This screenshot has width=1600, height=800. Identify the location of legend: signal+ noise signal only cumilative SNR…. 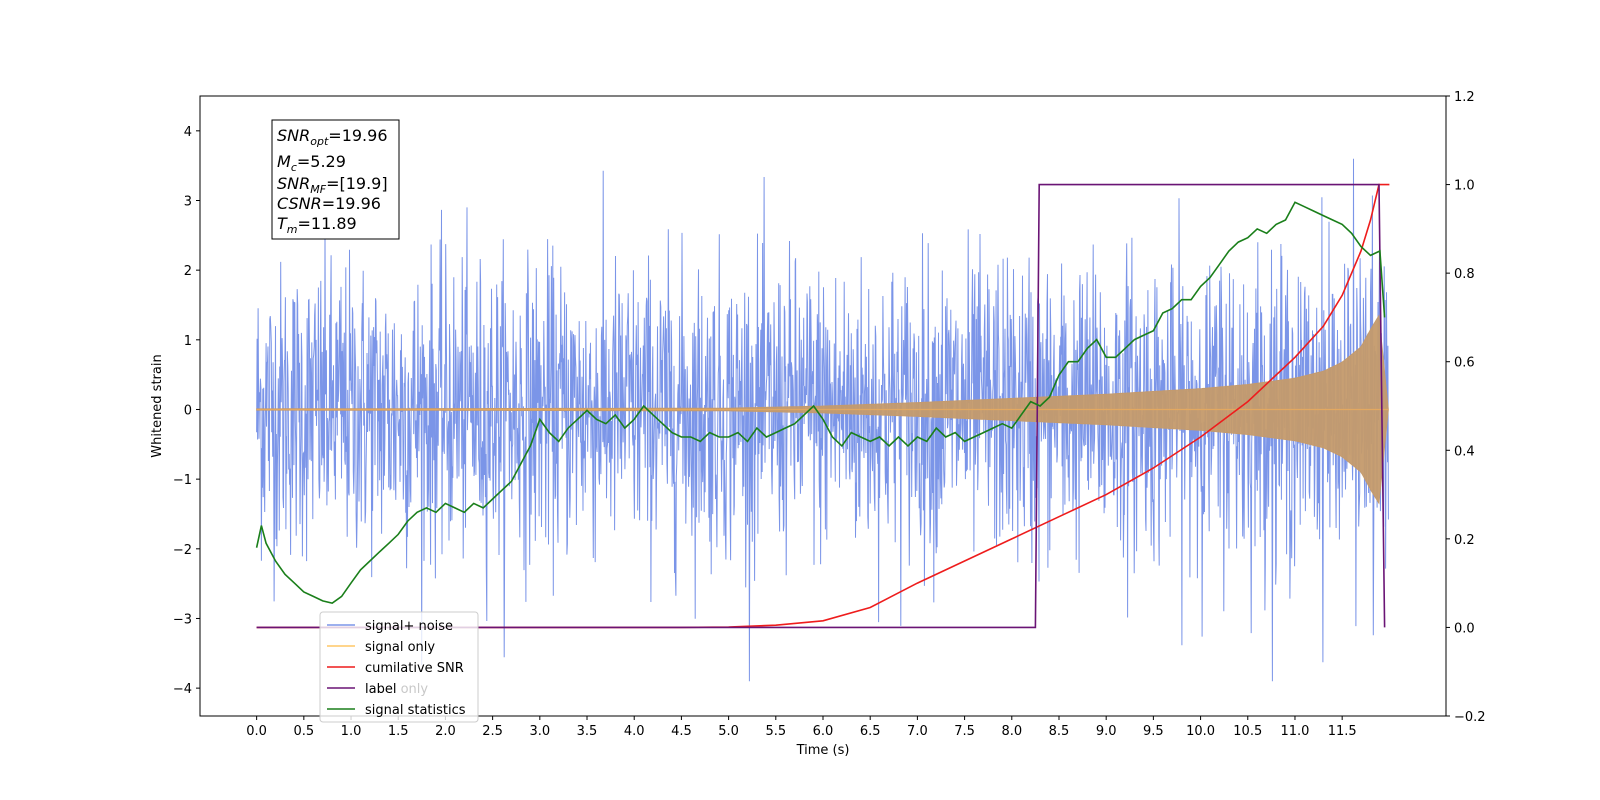
(399, 667).